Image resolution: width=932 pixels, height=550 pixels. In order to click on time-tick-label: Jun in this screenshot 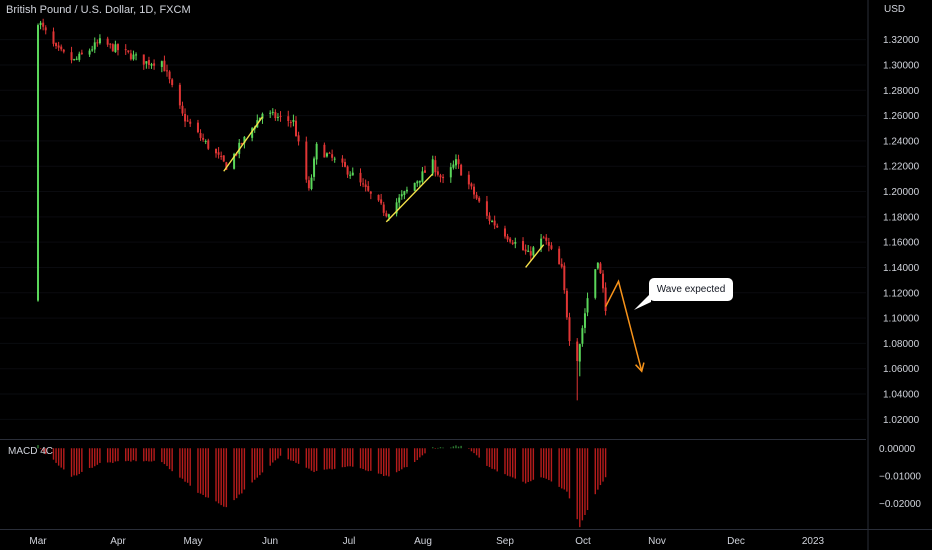, I will do `click(270, 541)`.